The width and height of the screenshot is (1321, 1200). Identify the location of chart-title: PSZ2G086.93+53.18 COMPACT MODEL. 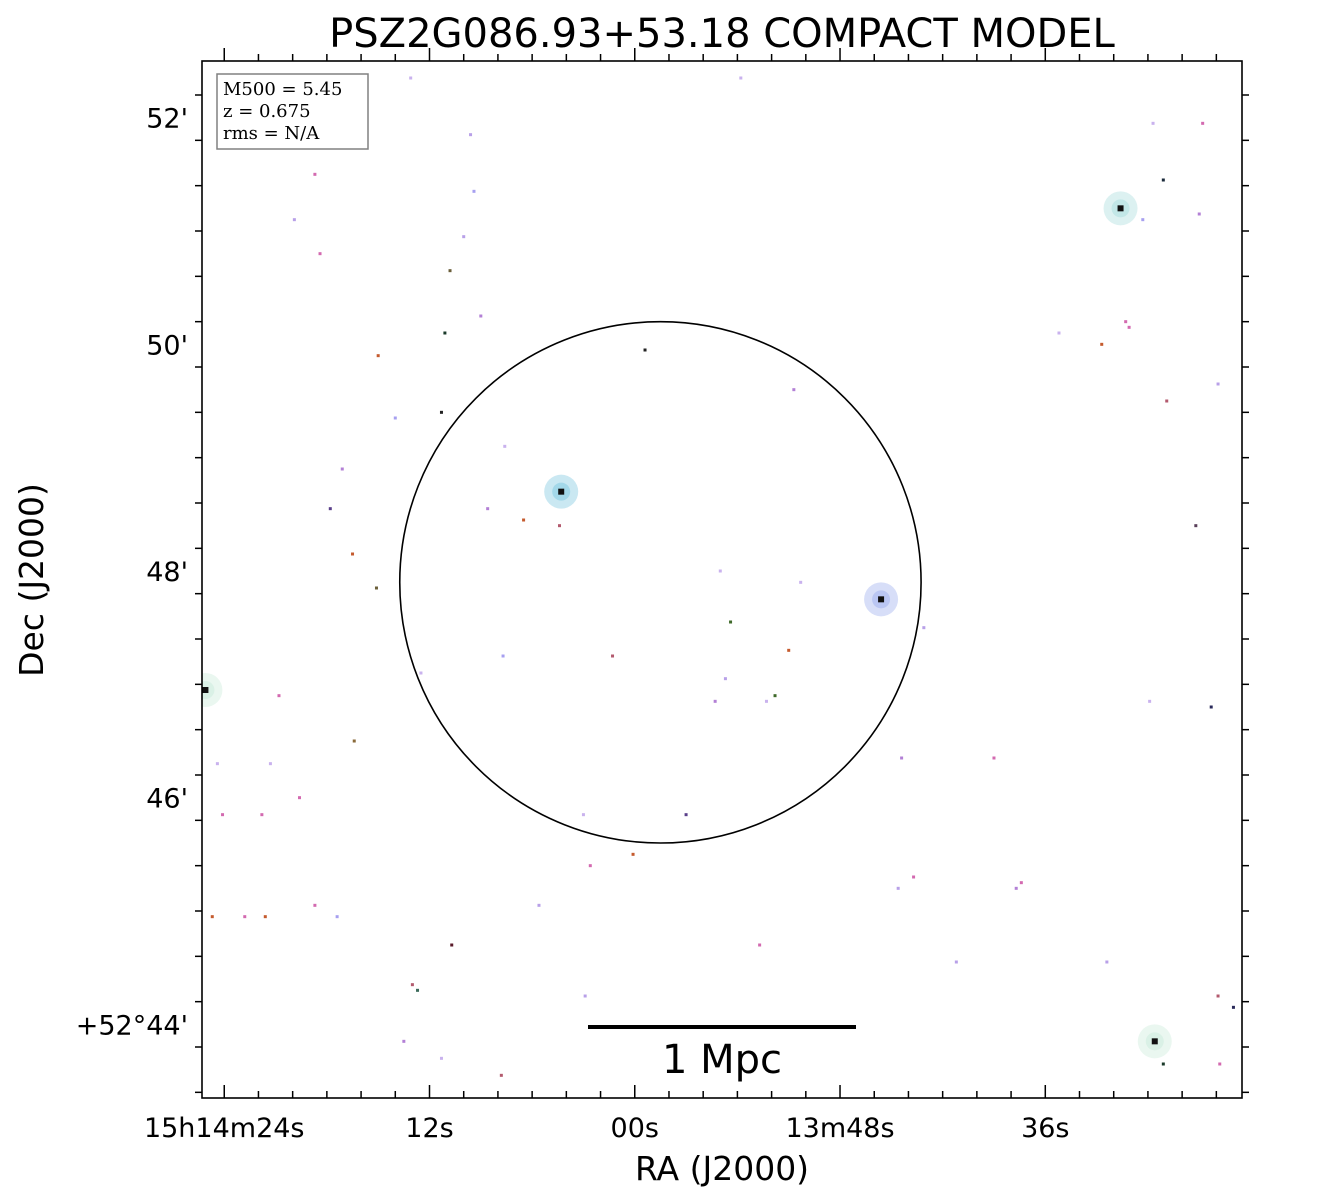
(722, 34).